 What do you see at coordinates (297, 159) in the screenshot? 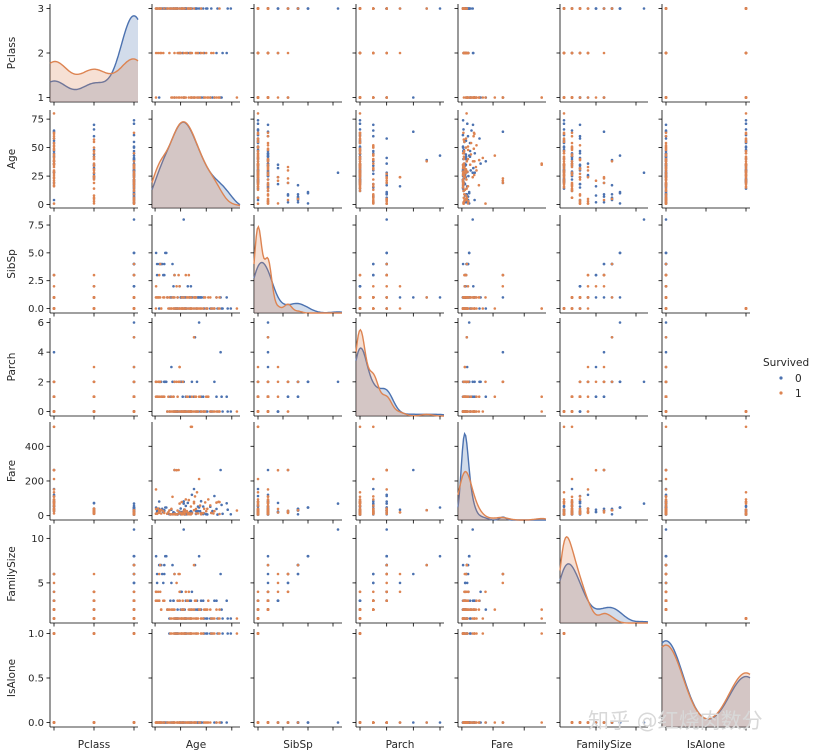
I see `panel-Age-vs-SibSp` at bounding box center [297, 159].